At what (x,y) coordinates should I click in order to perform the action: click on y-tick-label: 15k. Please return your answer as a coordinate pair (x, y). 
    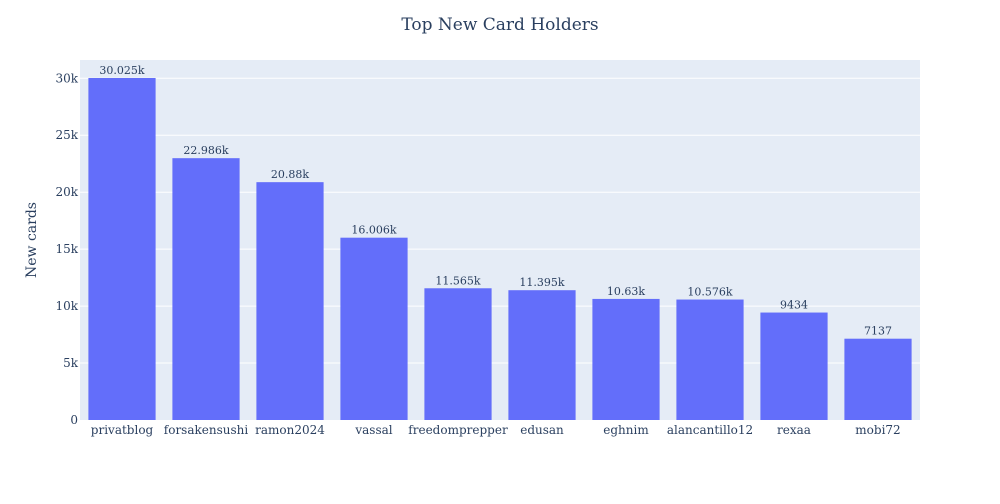
    Looking at the image, I should click on (66, 249).